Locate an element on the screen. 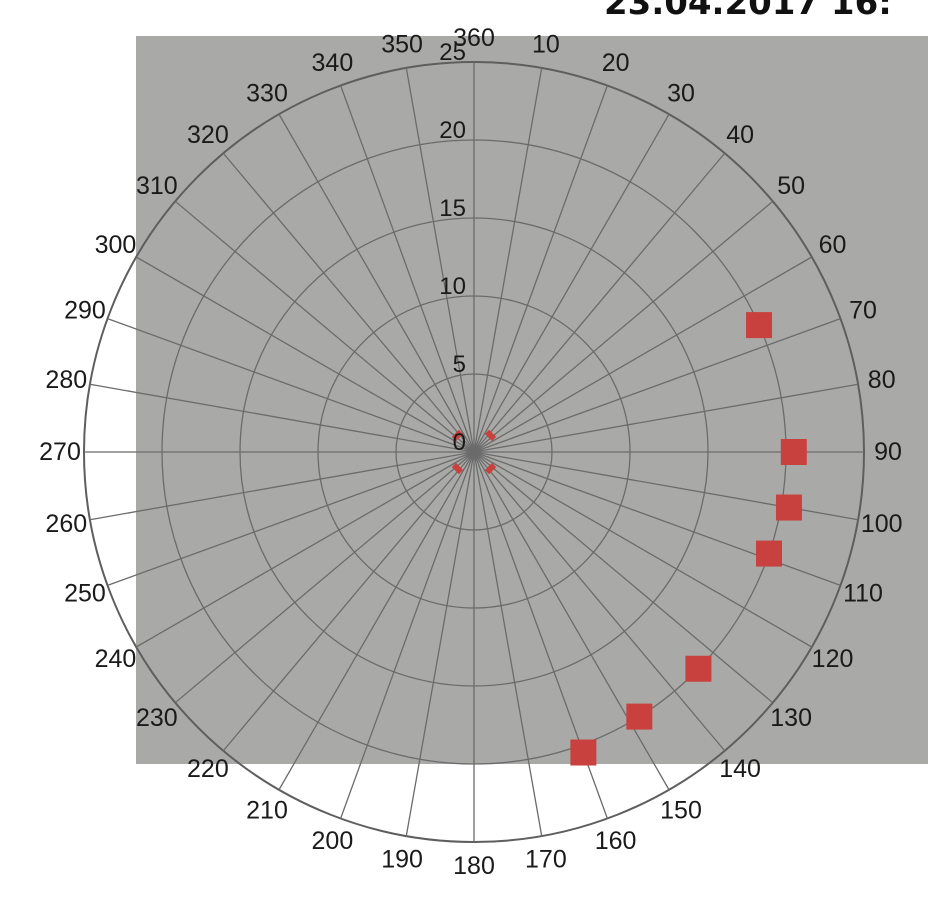 The height and width of the screenshot is (899, 928). angle-tick-label: 340 is located at coordinates (333, 63).